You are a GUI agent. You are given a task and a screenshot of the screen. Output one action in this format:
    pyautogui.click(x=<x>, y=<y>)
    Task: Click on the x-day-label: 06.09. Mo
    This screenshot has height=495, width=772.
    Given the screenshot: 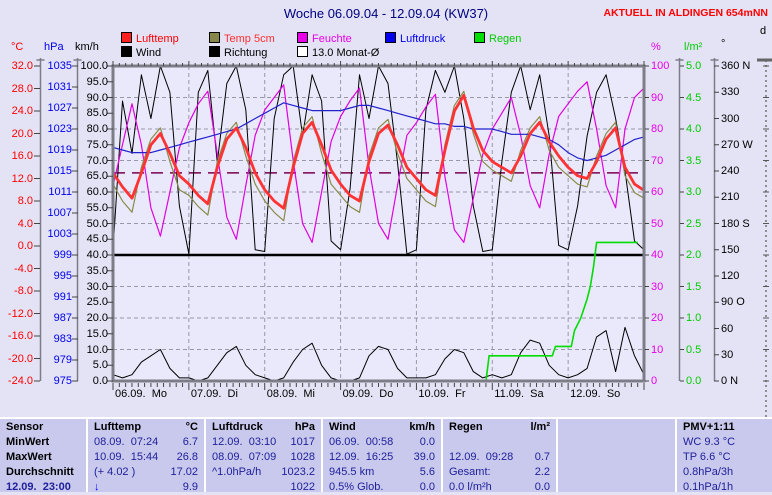 What is the action you would take?
    pyautogui.click(x=141, y=394)
    